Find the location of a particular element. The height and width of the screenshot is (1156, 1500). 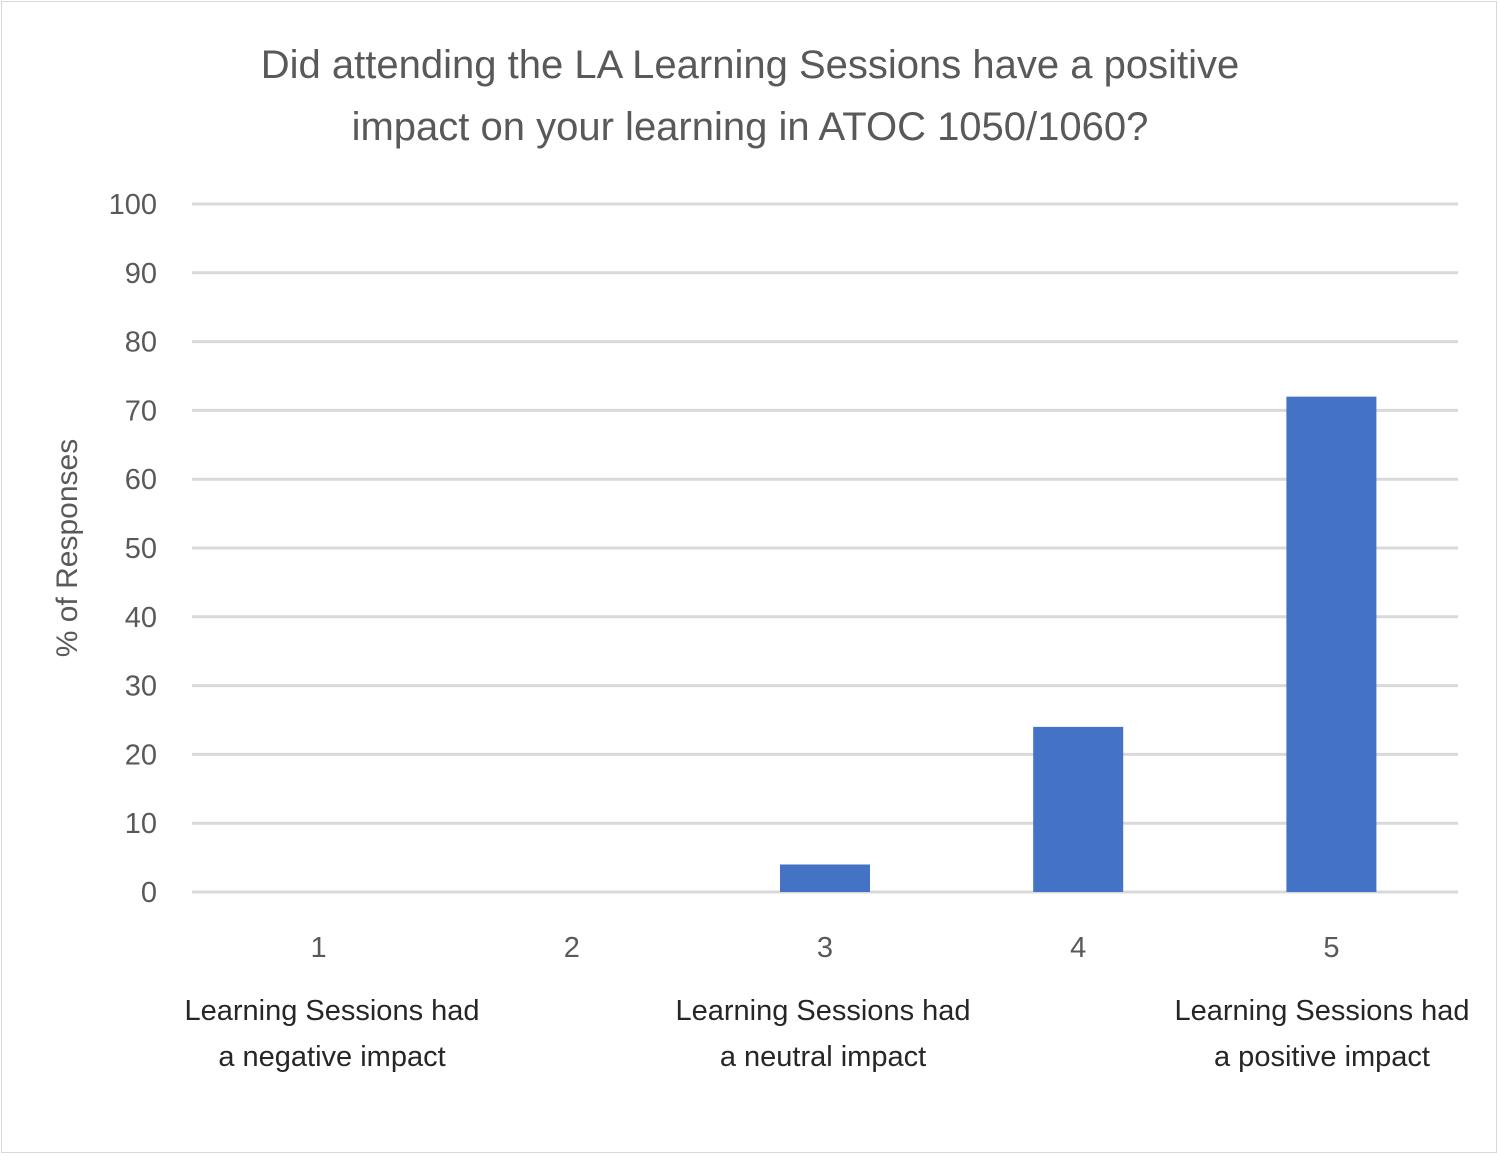

y-tick-label-20: 20 is located at coordinates (141, 755).